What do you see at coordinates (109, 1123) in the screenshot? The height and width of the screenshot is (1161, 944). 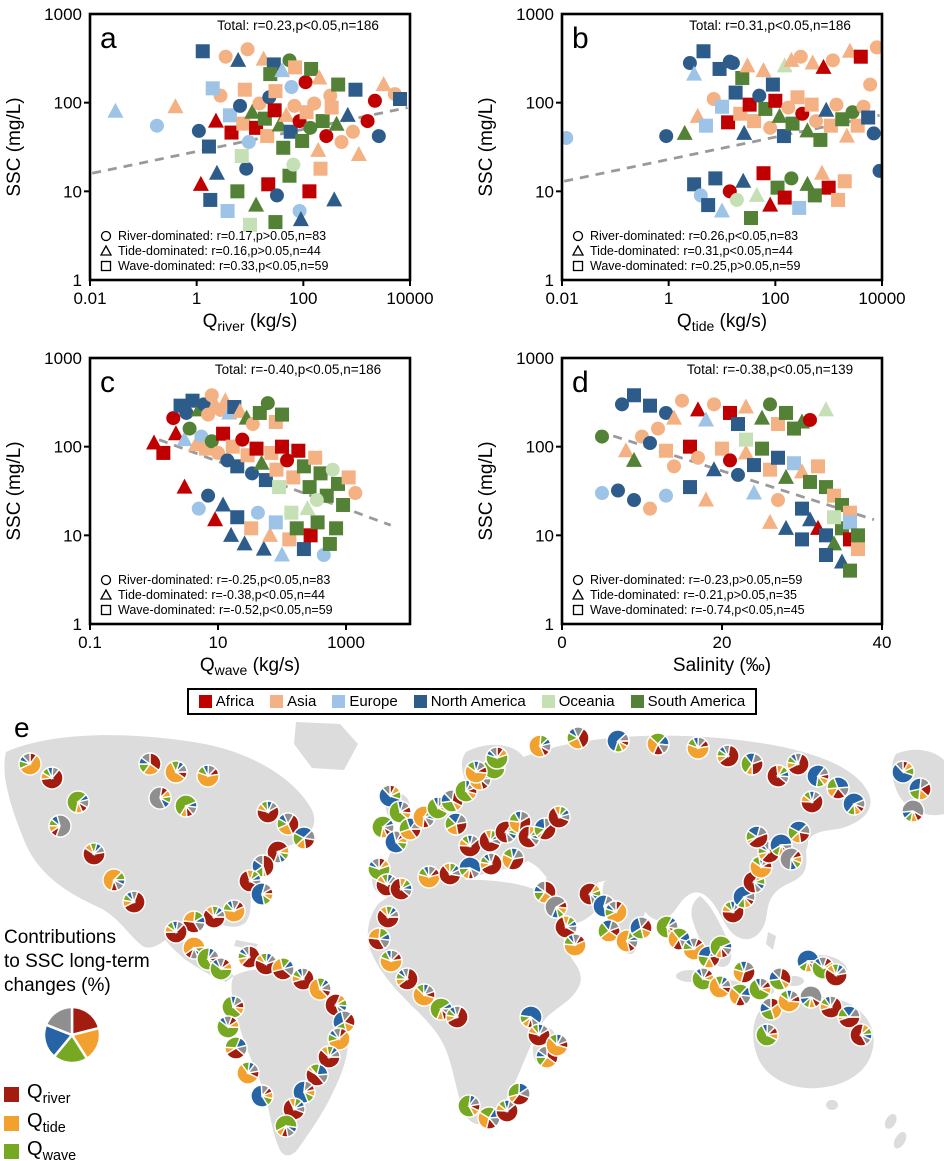 I see `map-legend-item: Qtide` at bounding box center [109, 1123].